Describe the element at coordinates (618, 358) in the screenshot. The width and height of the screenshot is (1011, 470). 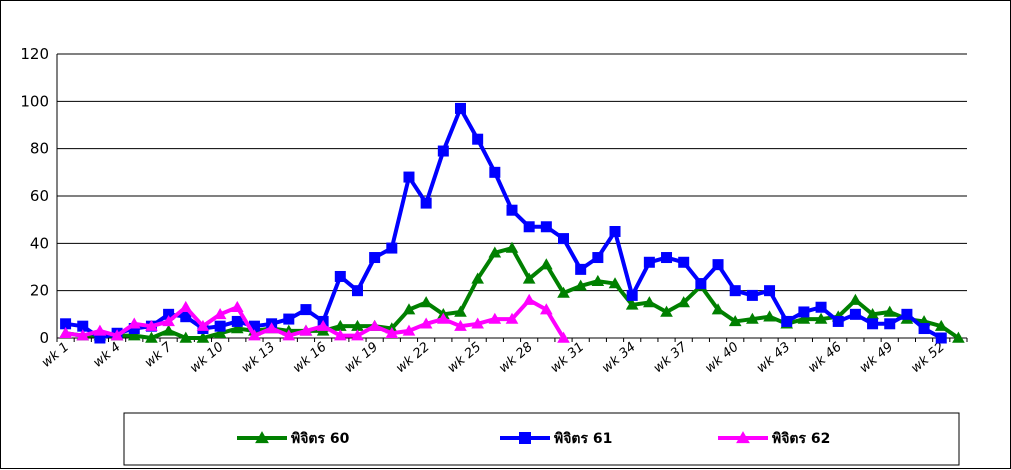
I see `x-tick-label: wk 34` at that location.